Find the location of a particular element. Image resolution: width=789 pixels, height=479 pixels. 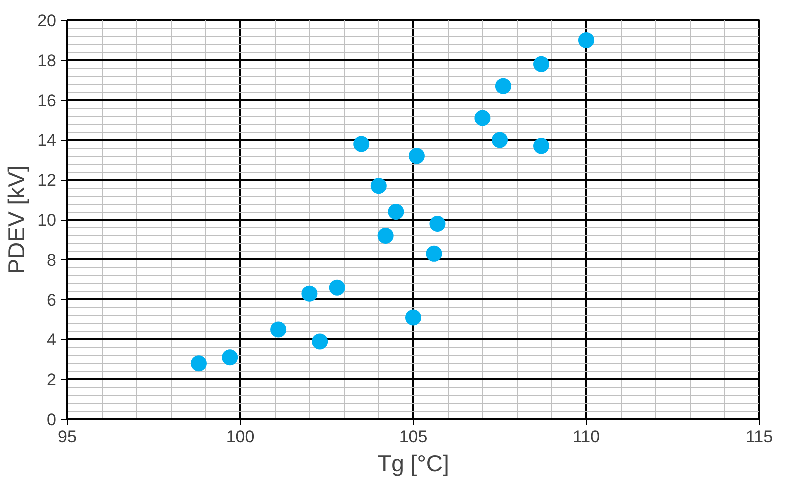

x-tick-label: 110 is located at coordinates (586, 437).